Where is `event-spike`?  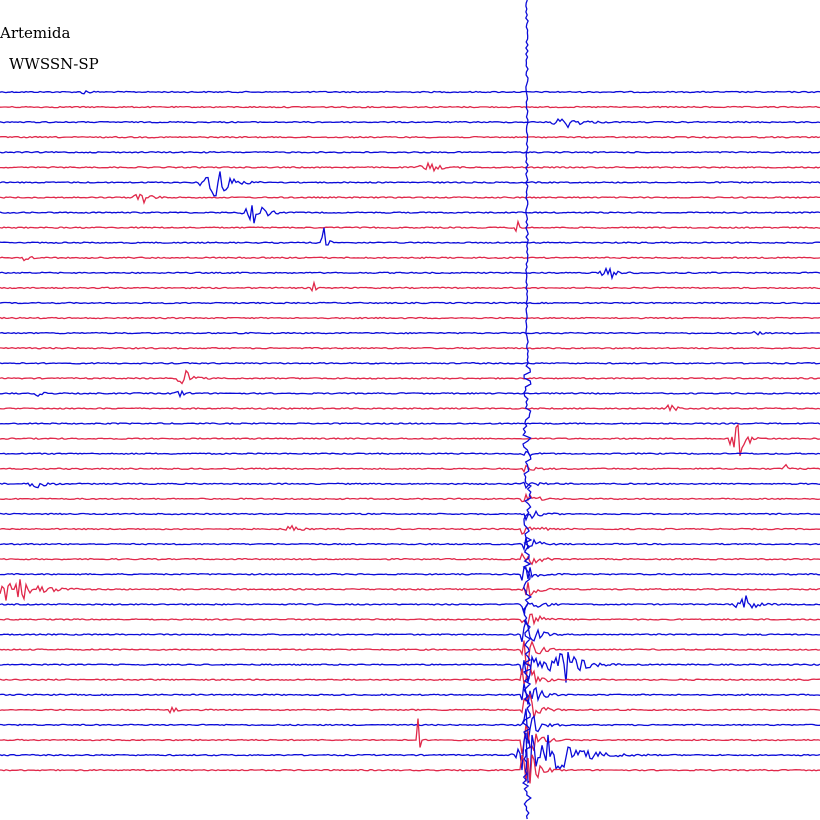 event-spike is located at coordinates (527, 410).